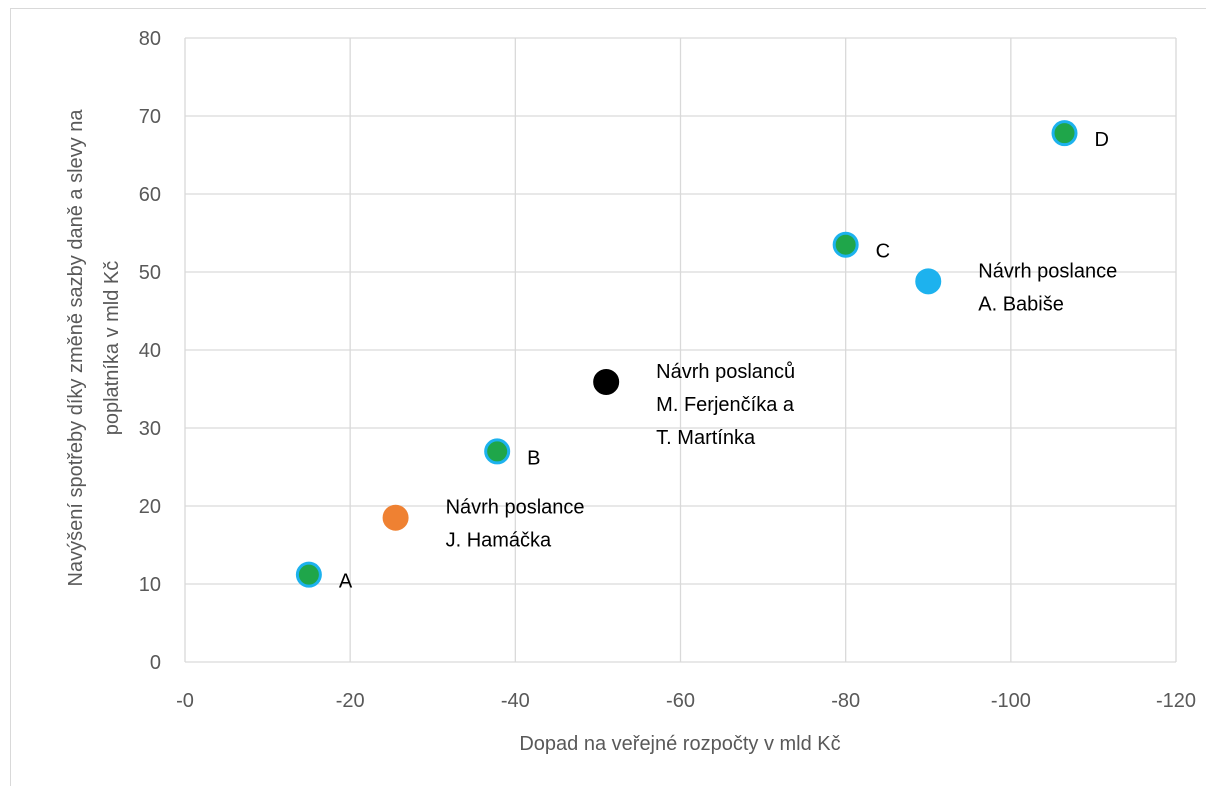 Image resolution: width=1207 pixels, height=787 pixels. I want to click on point-label-line: A, so click(346, 582).